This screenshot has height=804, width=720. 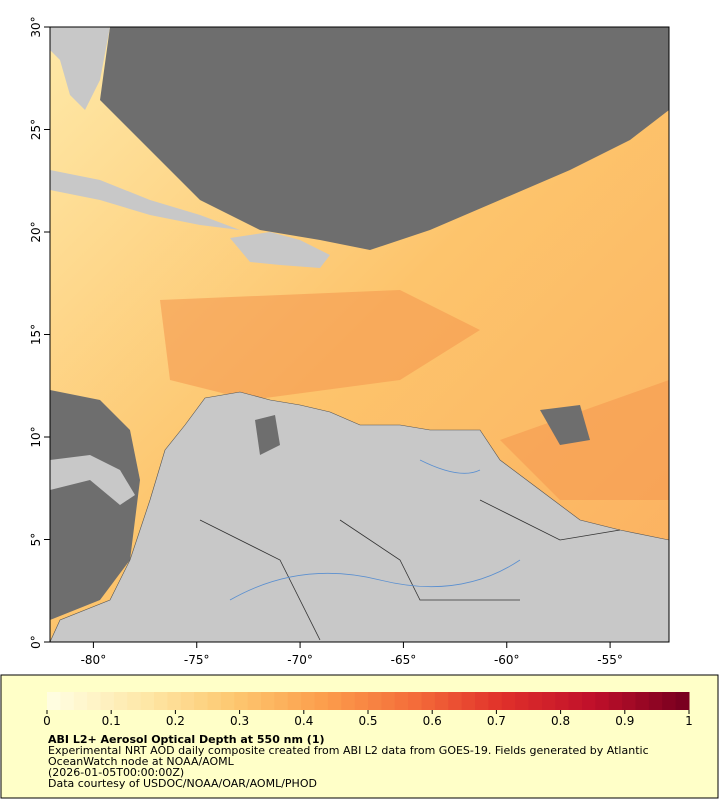 I want to click on colorbar-tick-label: 0.1, so click(x=111, y=721).